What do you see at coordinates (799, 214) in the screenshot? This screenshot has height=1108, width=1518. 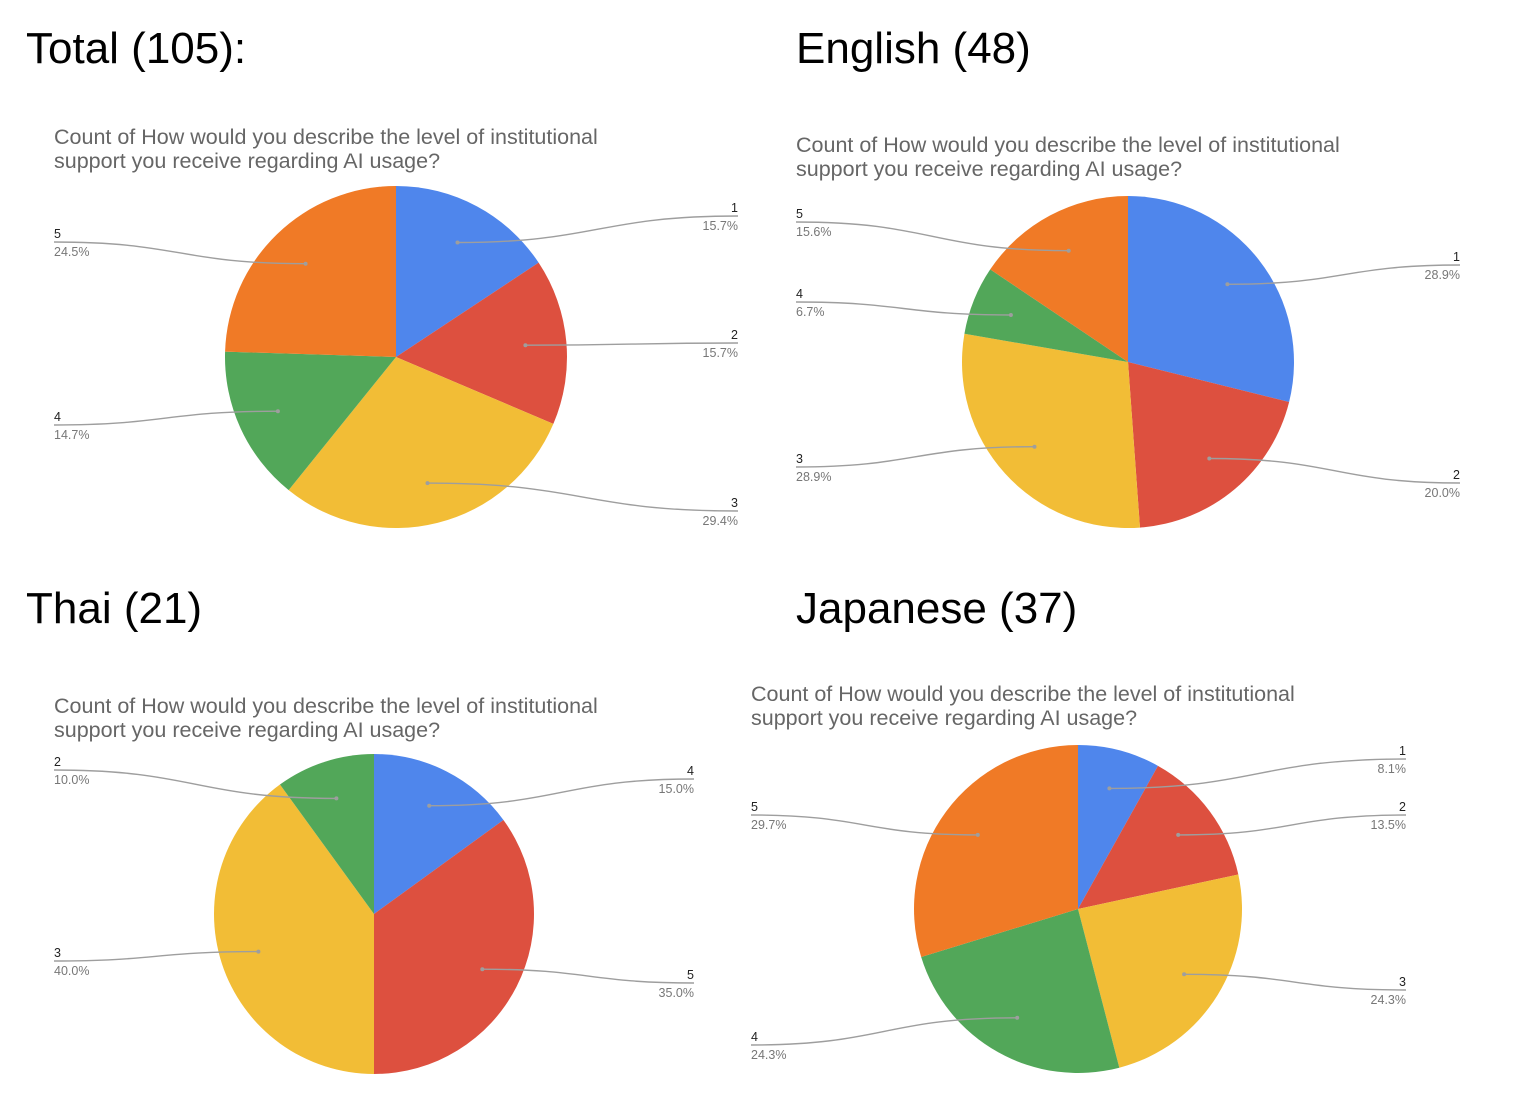 I see `slice-label-english-5: 5` at bounding box center [799, 214].